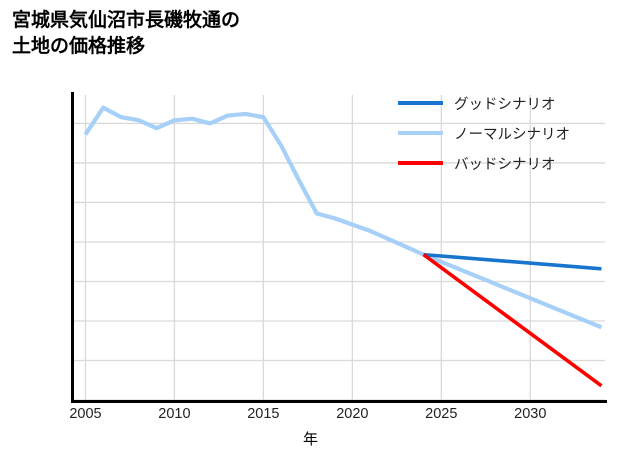 The width and height of the screenshot is (621, 465). What do you see at coordinates (352, 414) in the screenshot?
I see `x-tick-label: 2020` at bounding box center [352, 414].